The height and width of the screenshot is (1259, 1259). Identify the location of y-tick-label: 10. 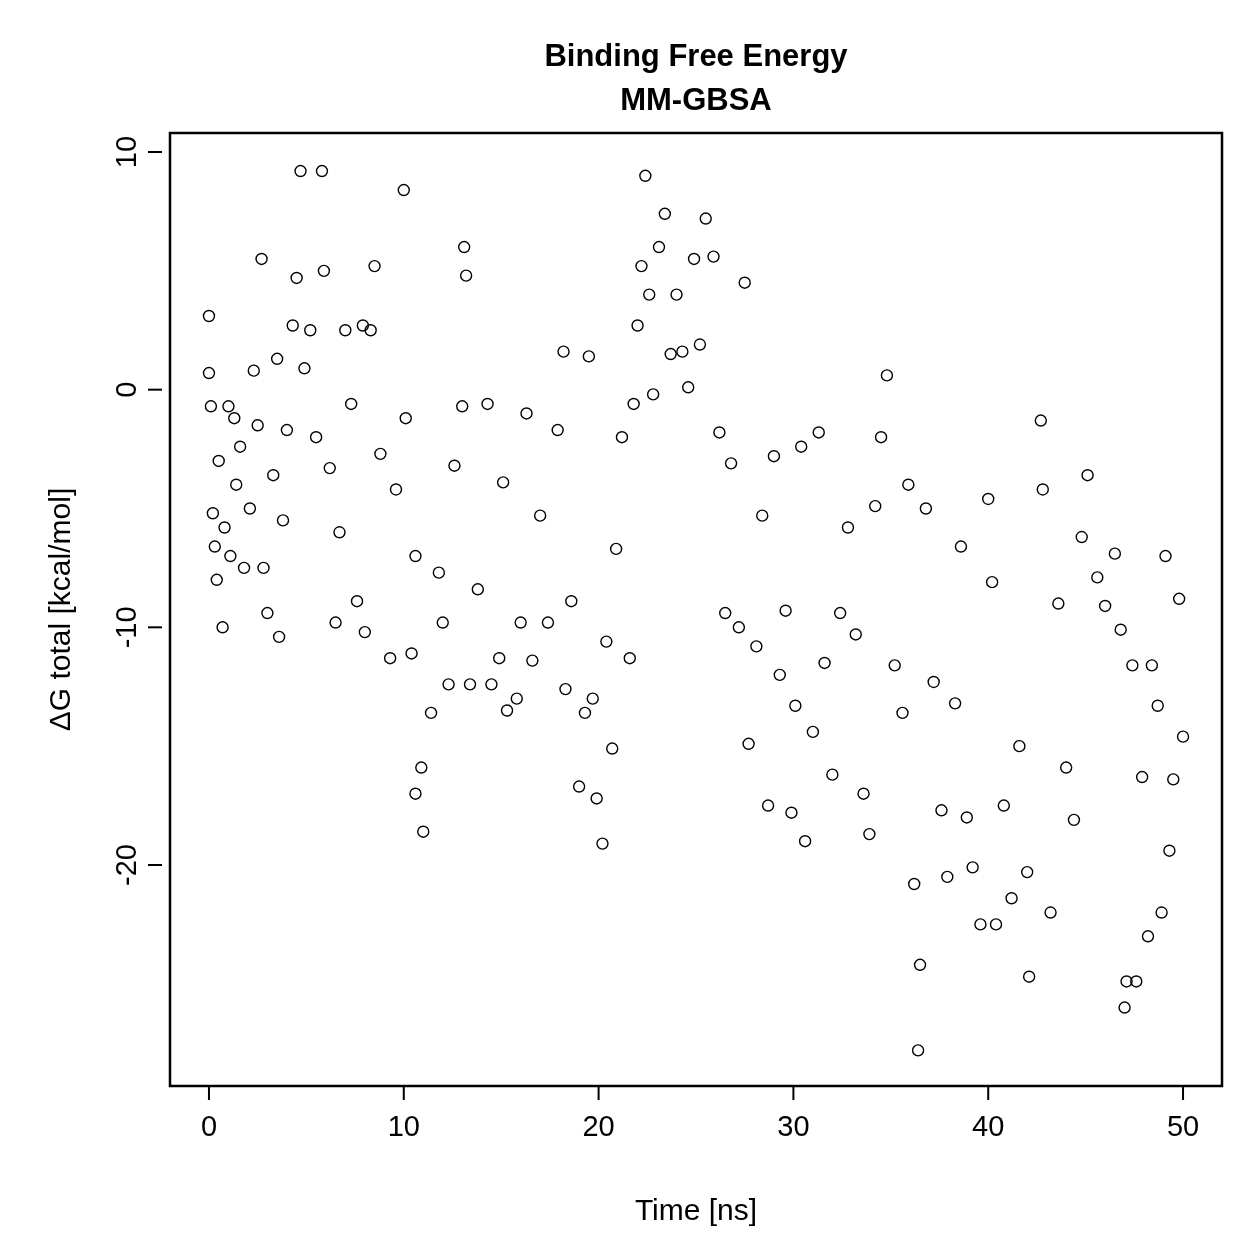
(126, 152).